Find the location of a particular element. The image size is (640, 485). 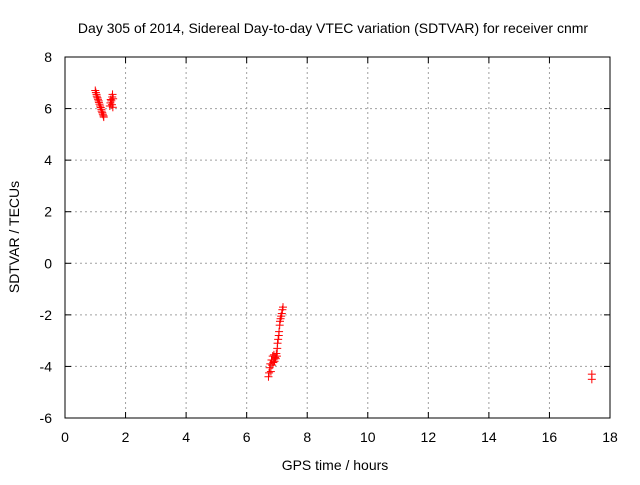

x-tick-label: 6 is located at coordinates (247, 437).